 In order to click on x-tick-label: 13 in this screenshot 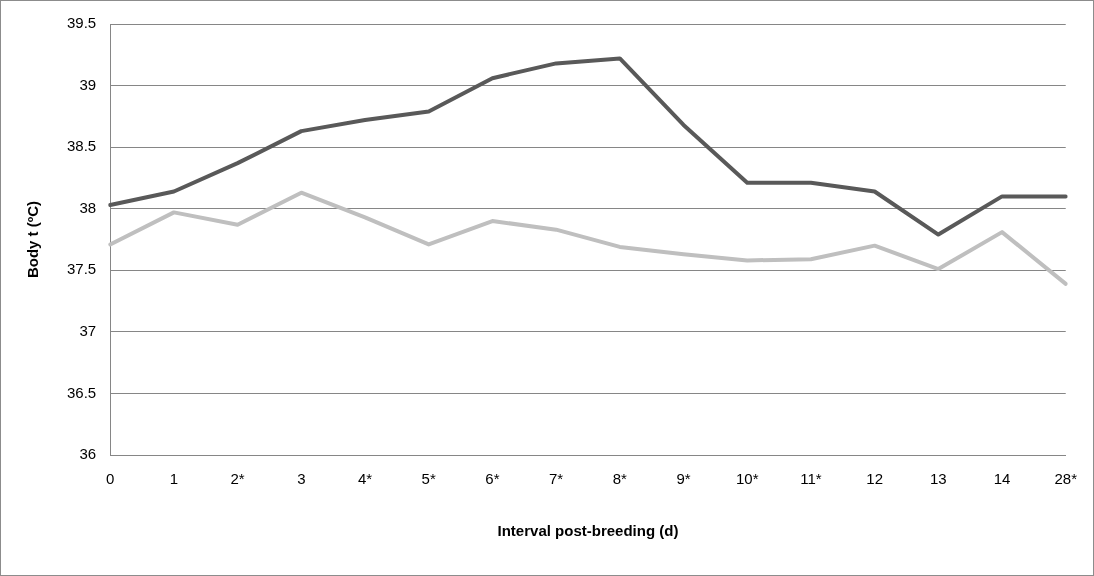, I will do `click(938, 479)`.